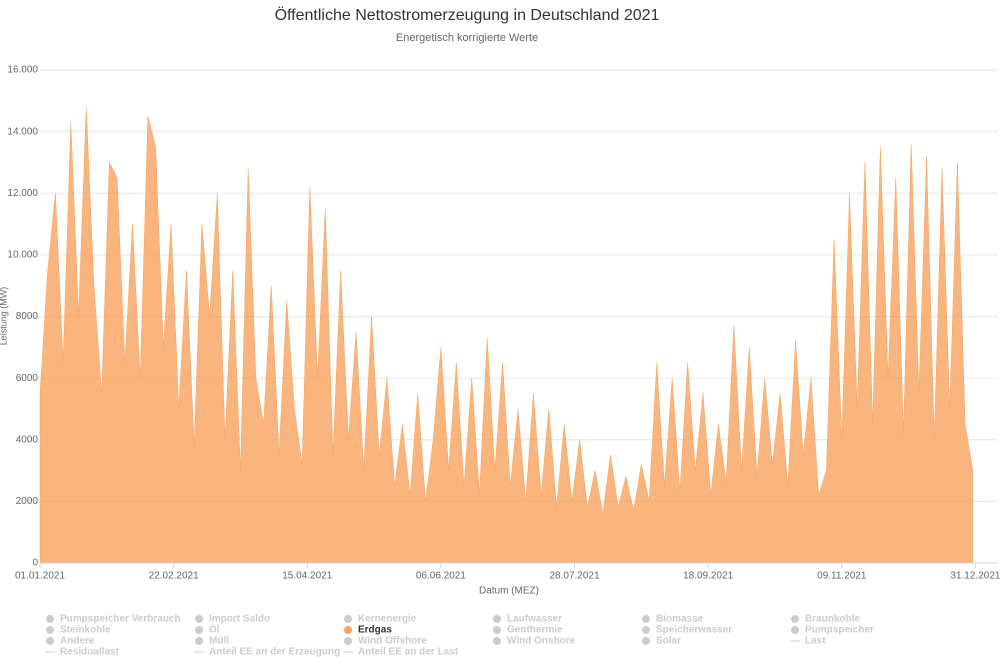  Describe the element at coordinates (22, 131) in the screenshot. I see `y-tick-label: 14.000` at that location.